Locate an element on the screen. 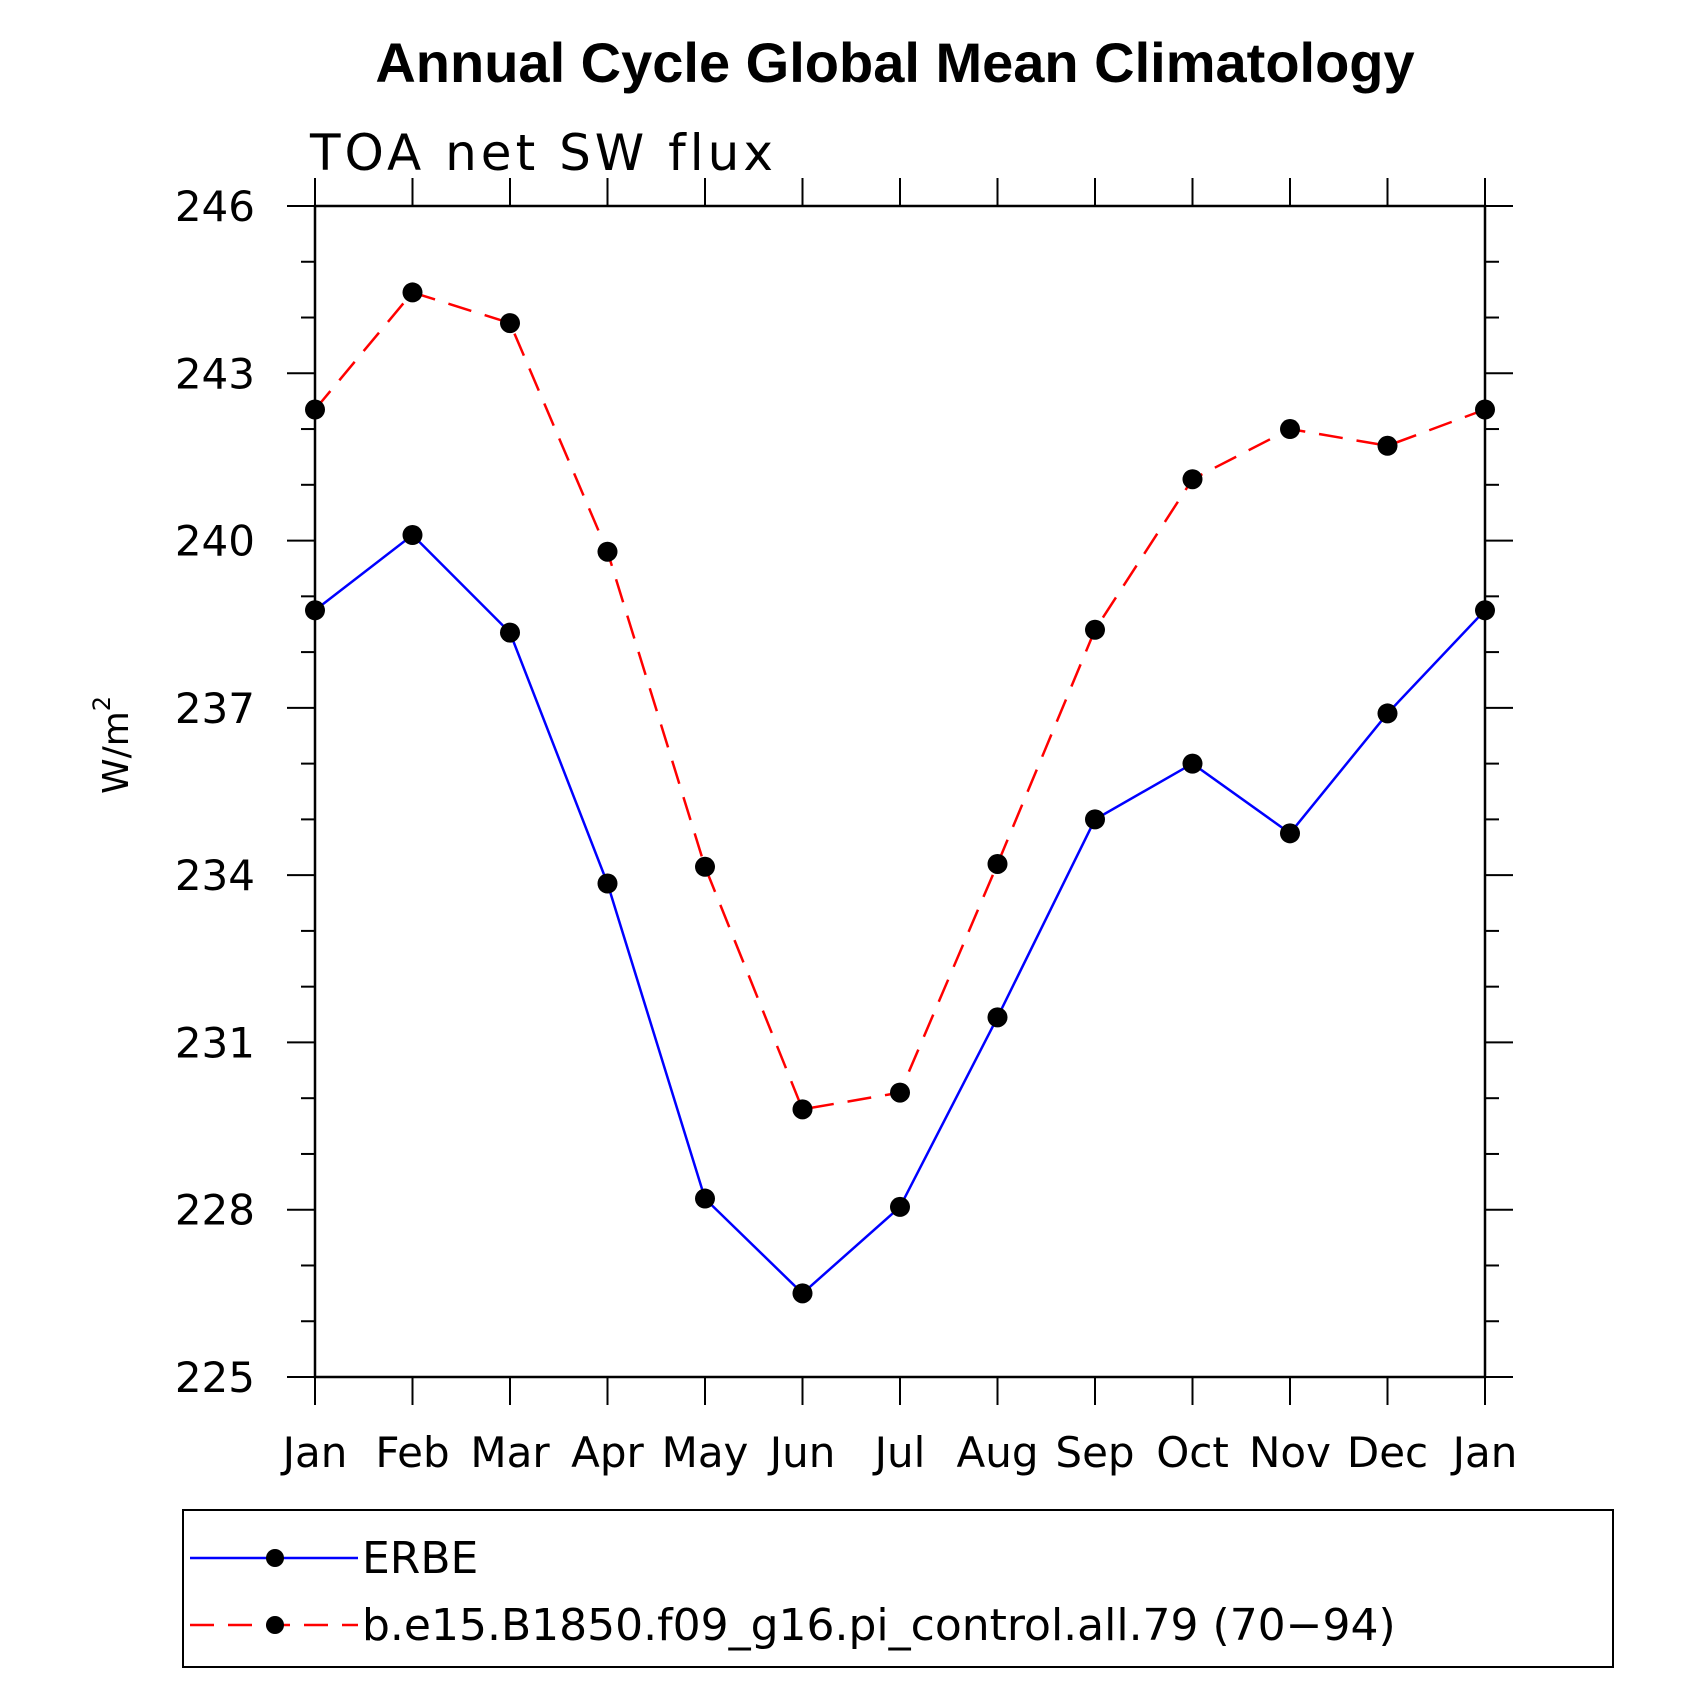 The height and width of the screenshot is (1685, 1685). y-axis-label-unit: W/m is located at coordinates (116, 752).